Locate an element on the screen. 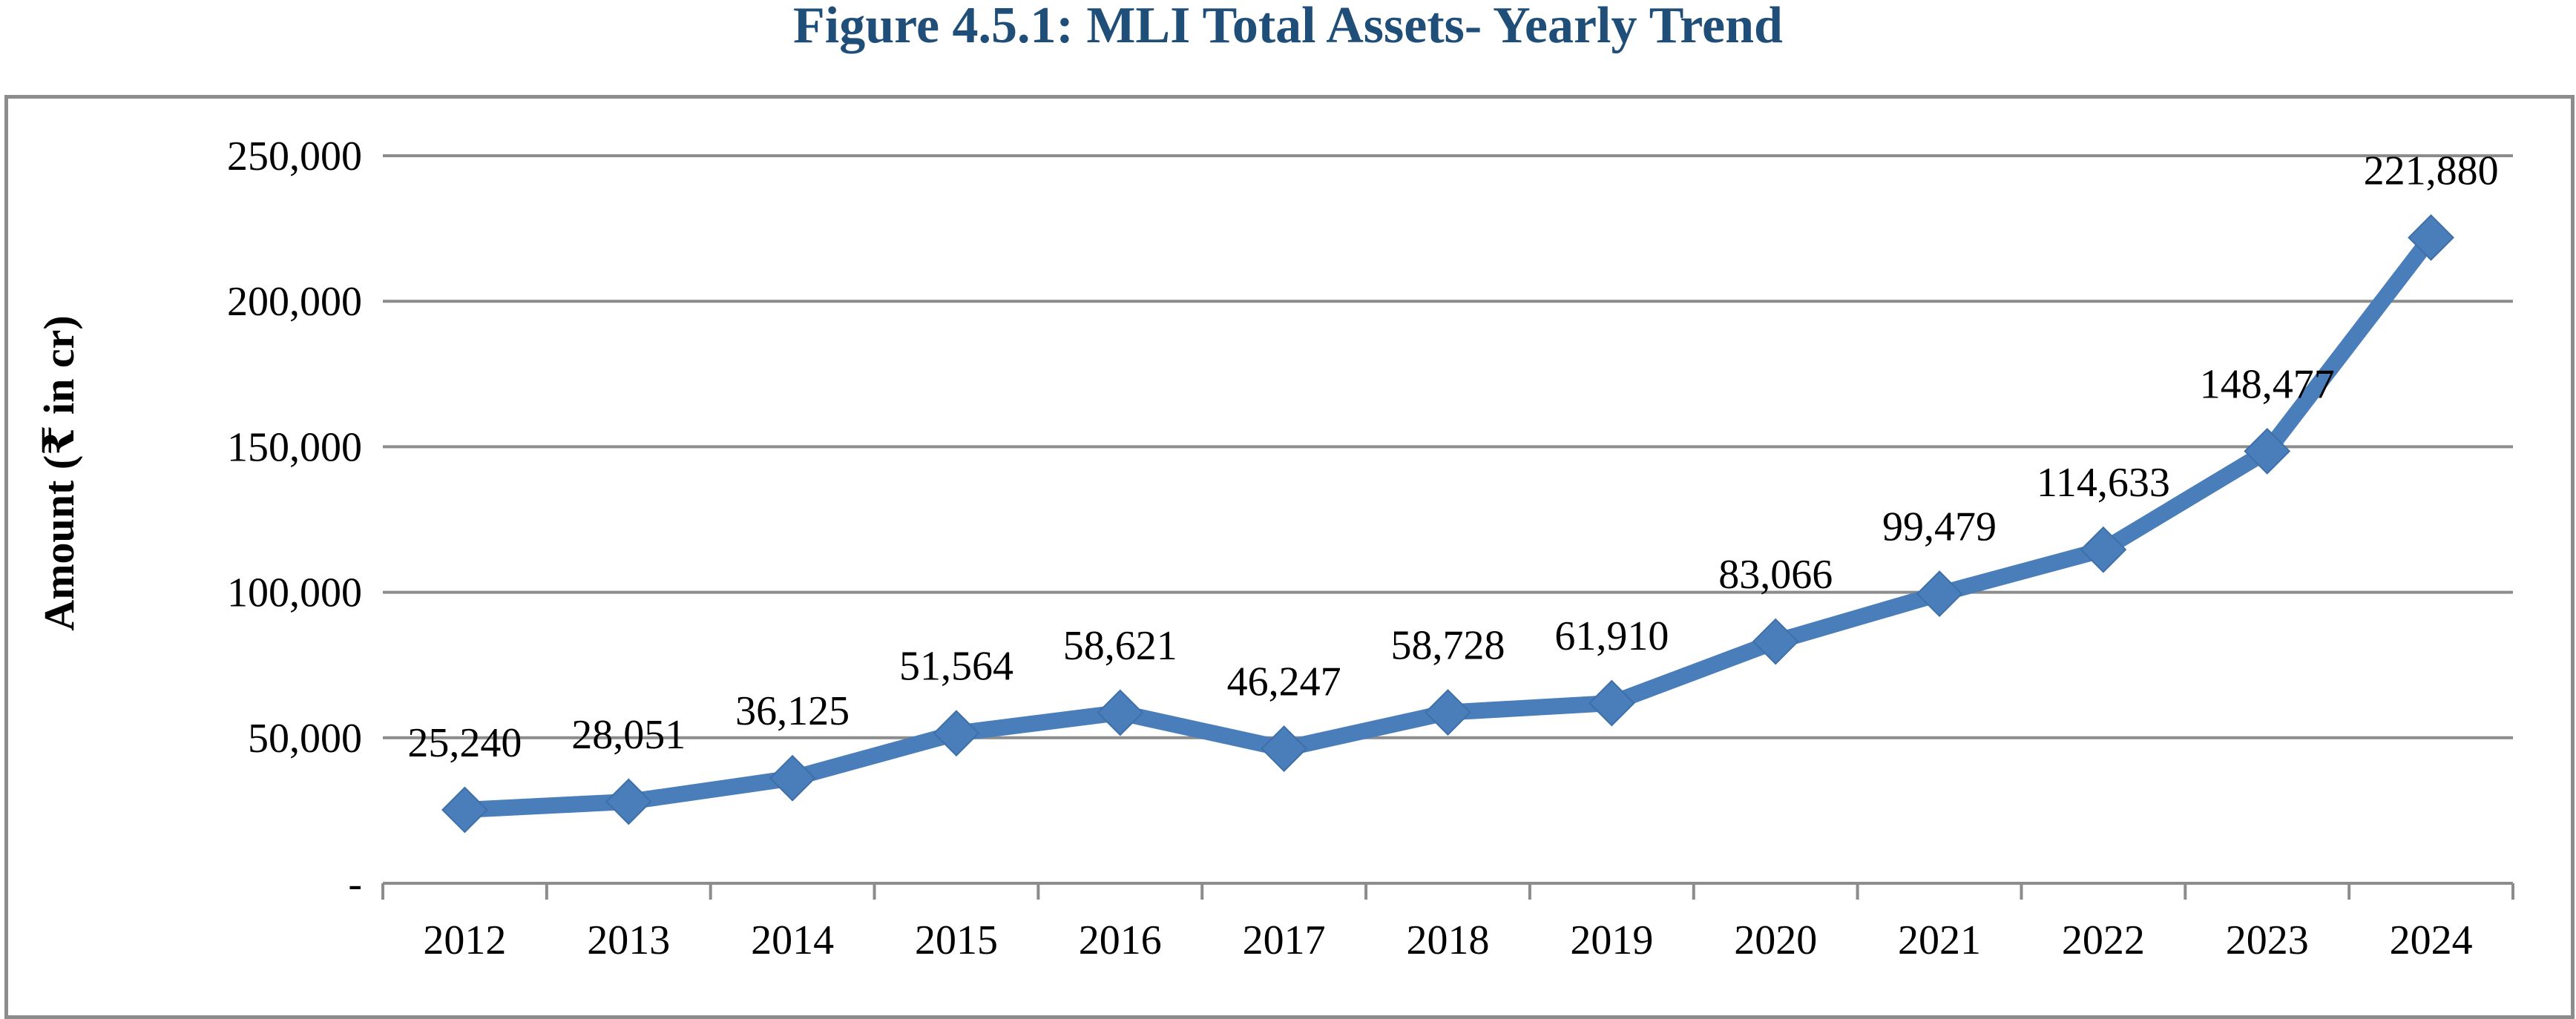  x-tick-label: 2019 is located at coordinates (1612, 940).